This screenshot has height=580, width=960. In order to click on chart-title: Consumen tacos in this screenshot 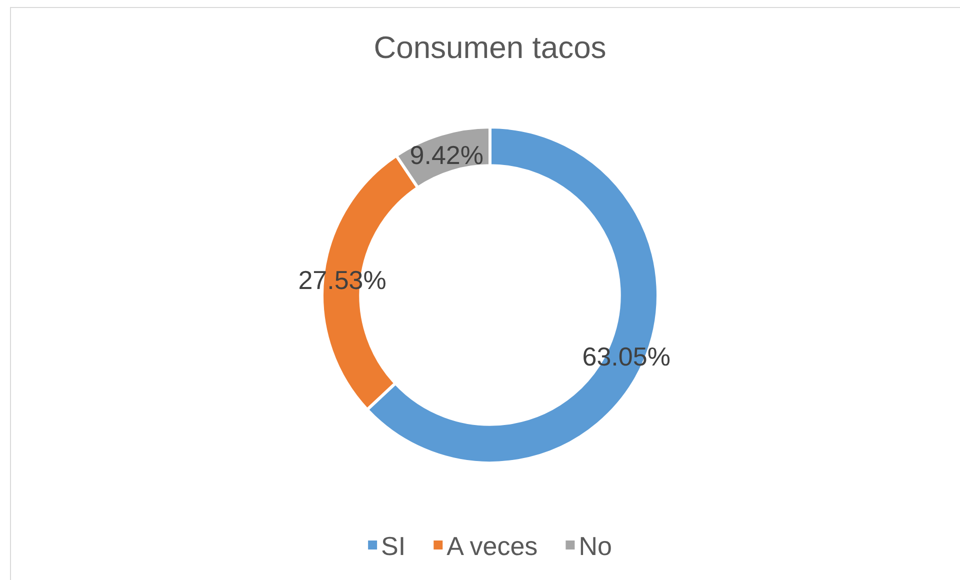, I will do `click(490, 47)`.